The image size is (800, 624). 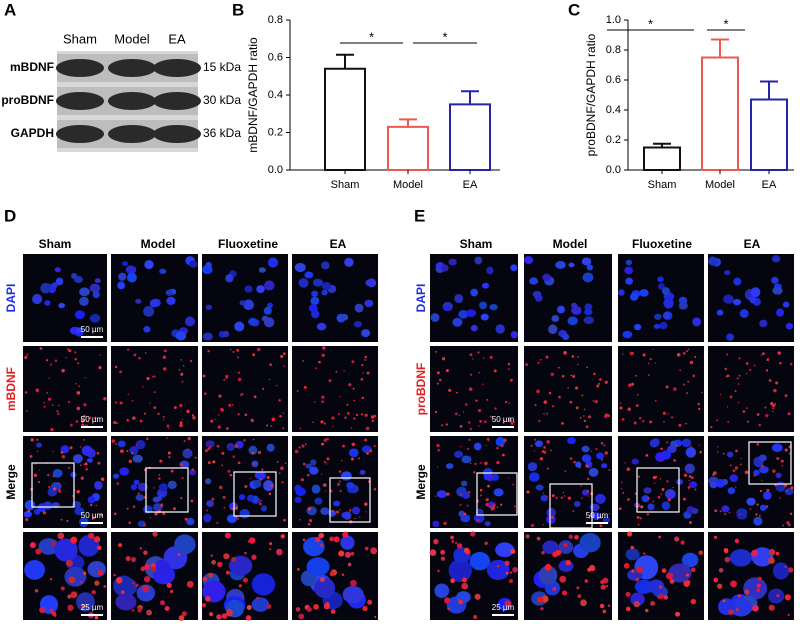 I want to click on blot-band, so click(x=177, y=134).